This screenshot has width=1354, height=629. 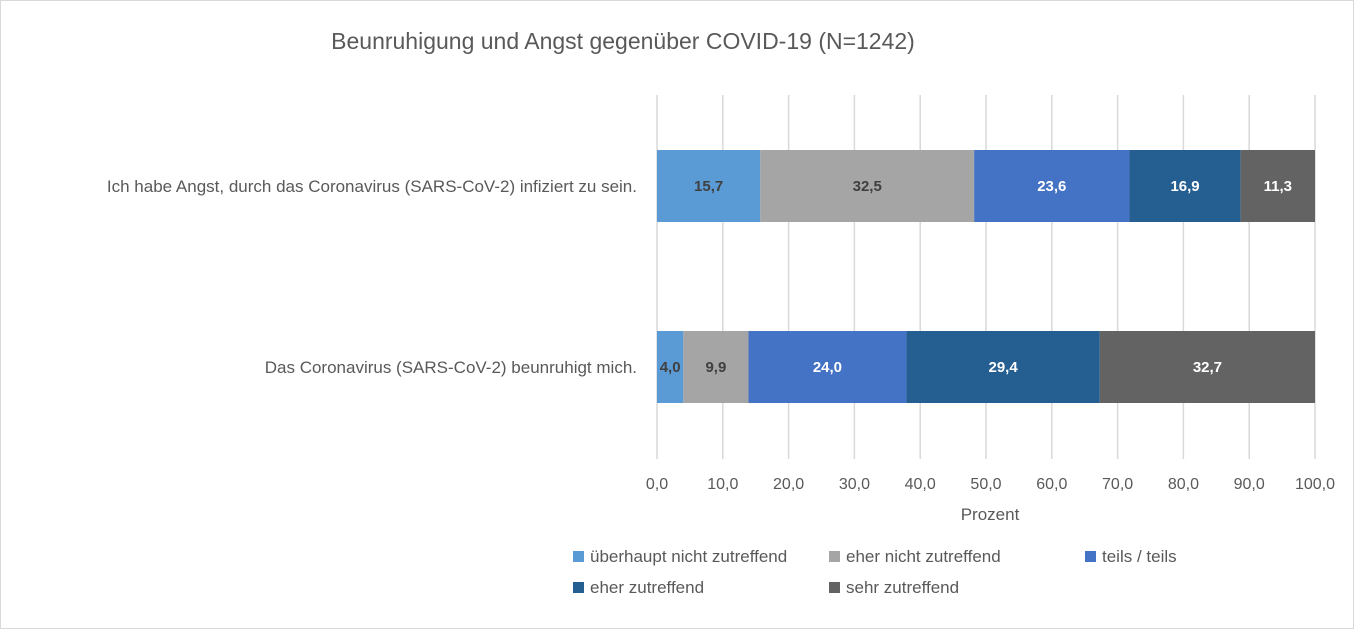 I want to click on data-label: 32,5, so click(x=867, y=186).